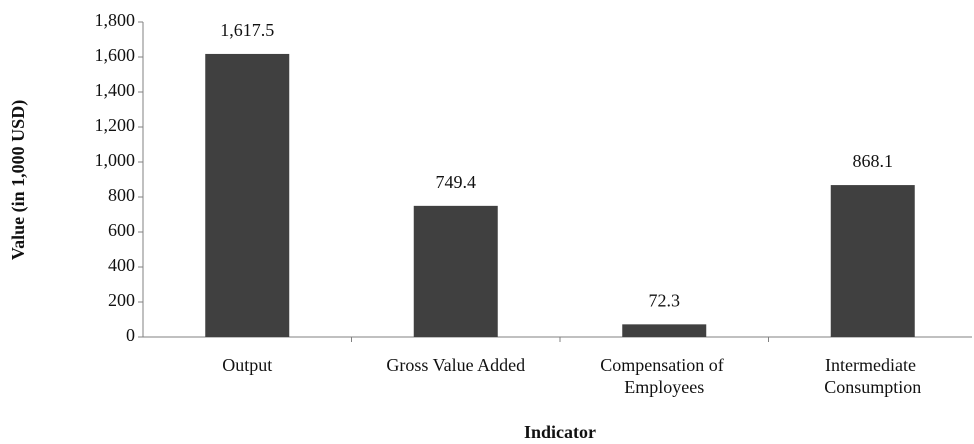 This screenshot has height=444, width=974. What do you see at coordinates (665, 300) in the screenshot?
I see `data-label: 72.3` at bounding box center [665, 300].